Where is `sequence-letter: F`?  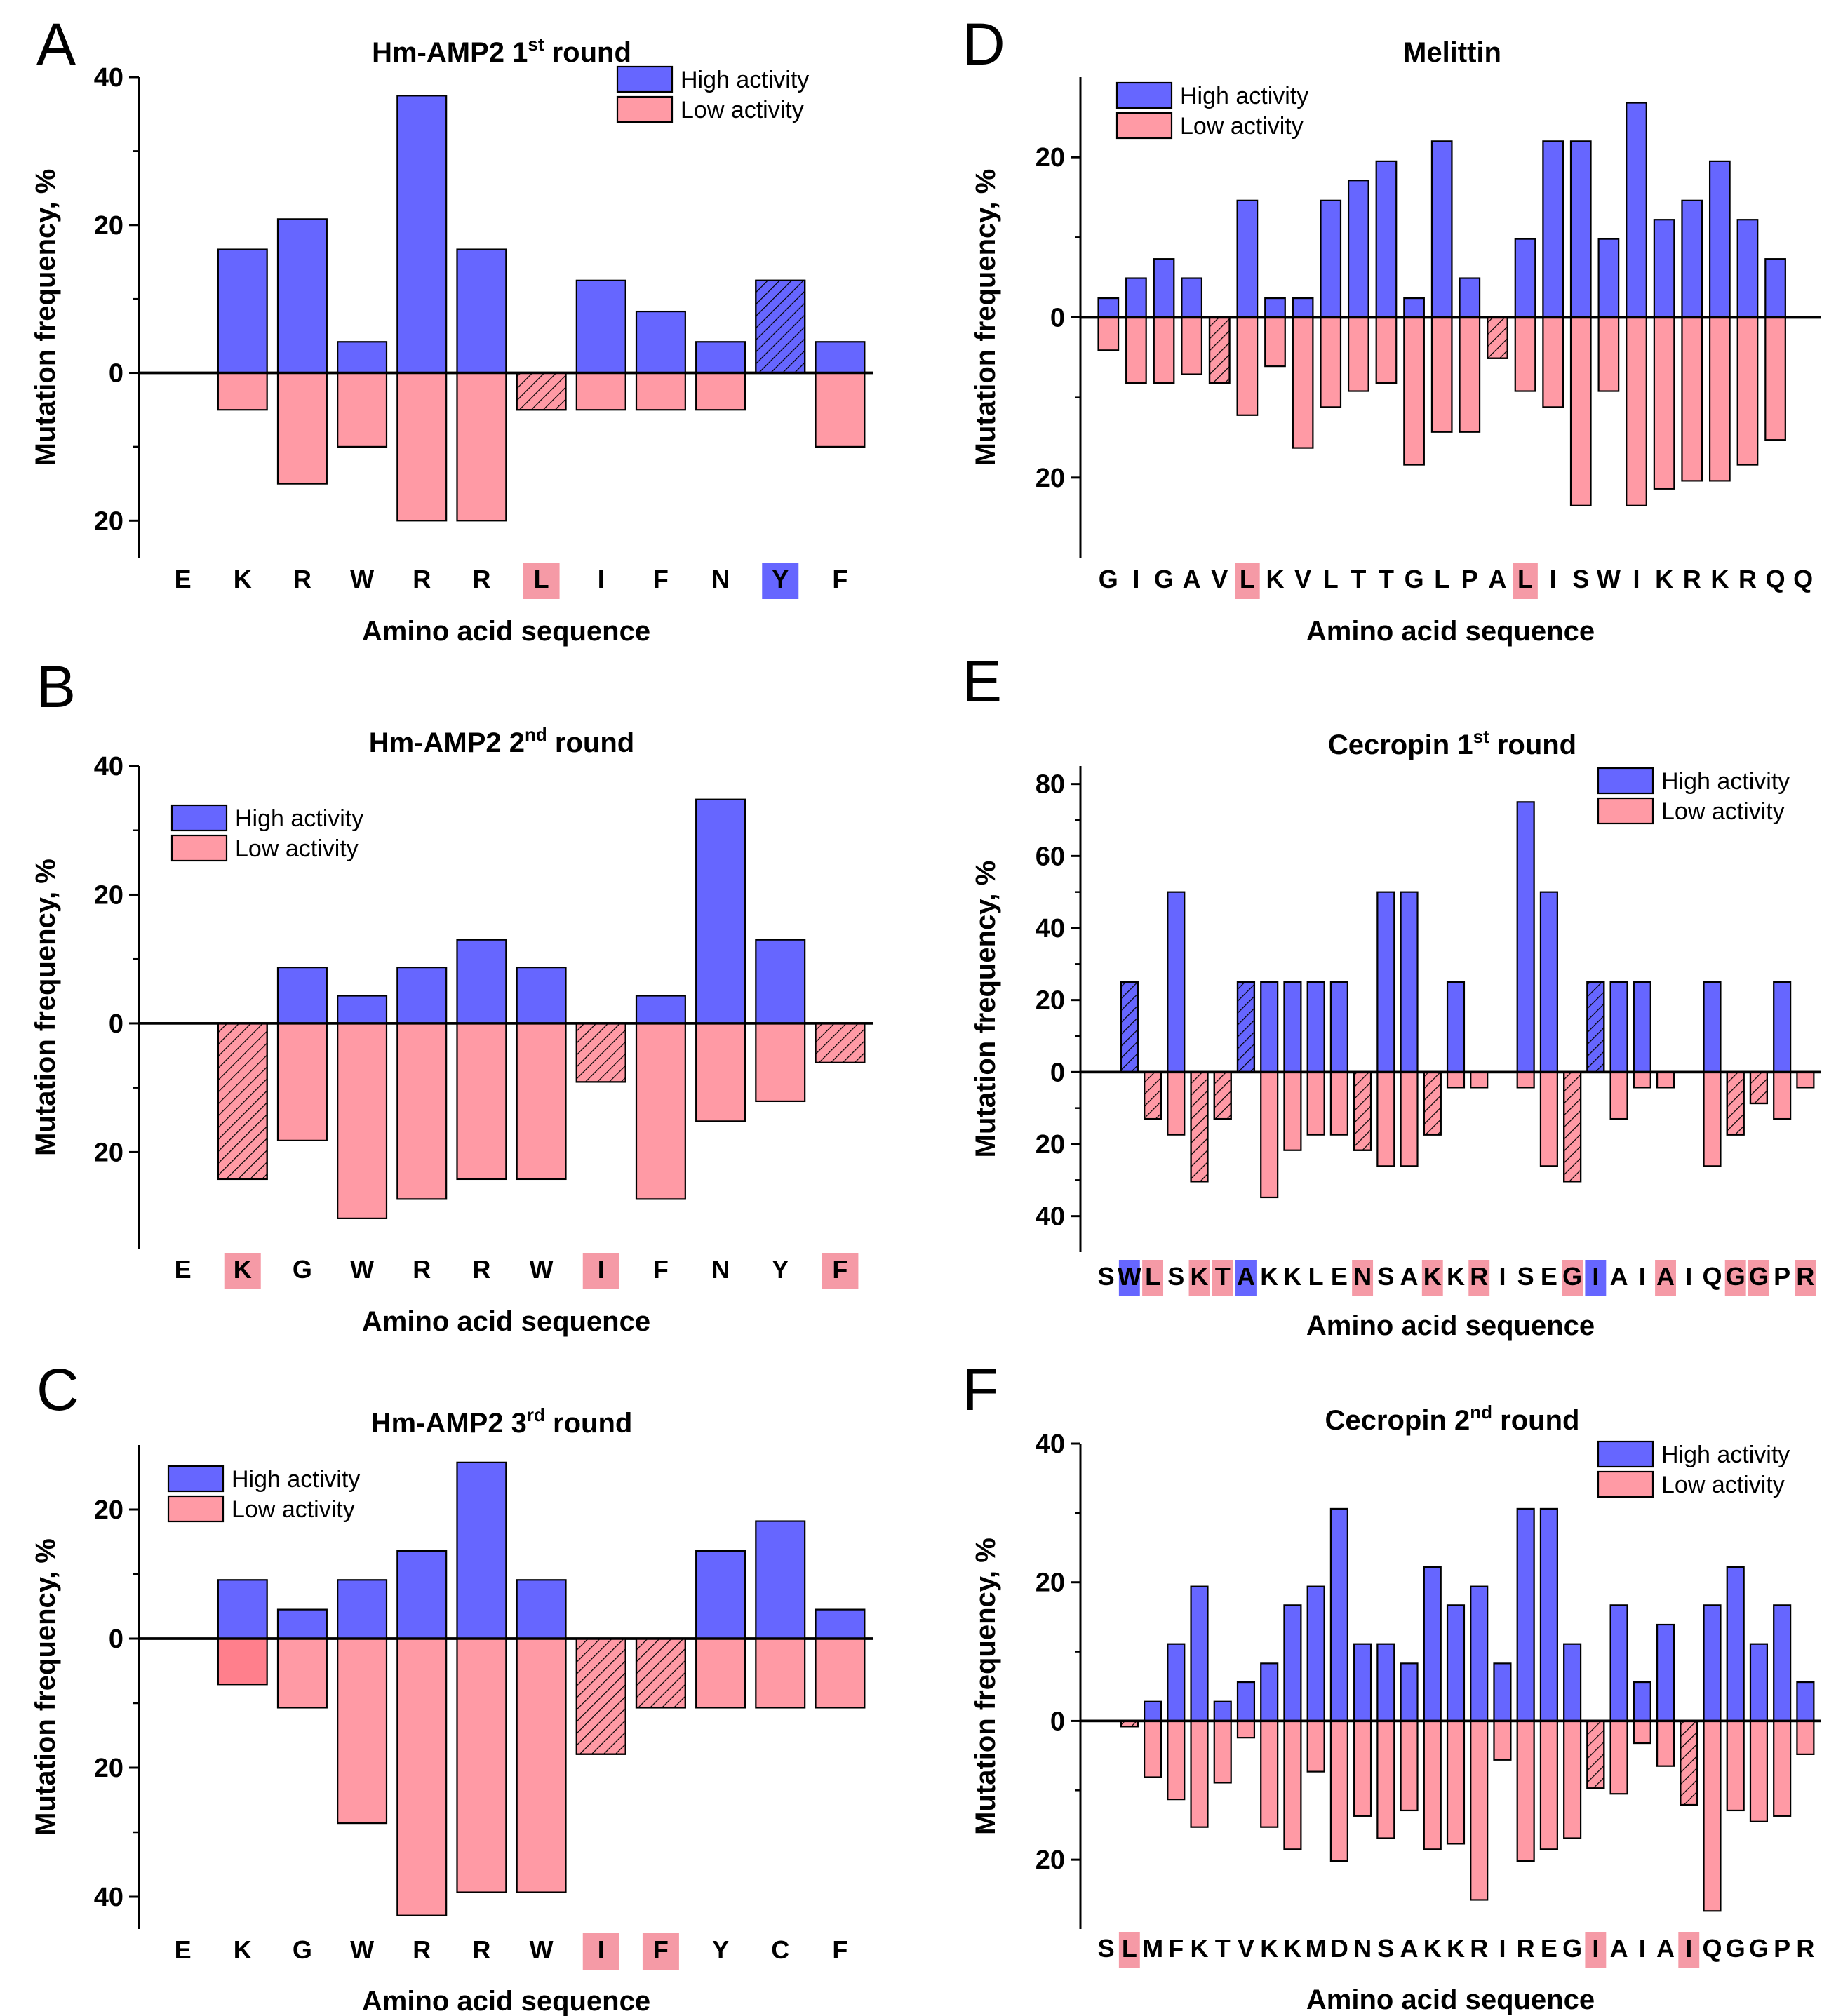 sequence-letter: F is located at coordinates (840, 1950).